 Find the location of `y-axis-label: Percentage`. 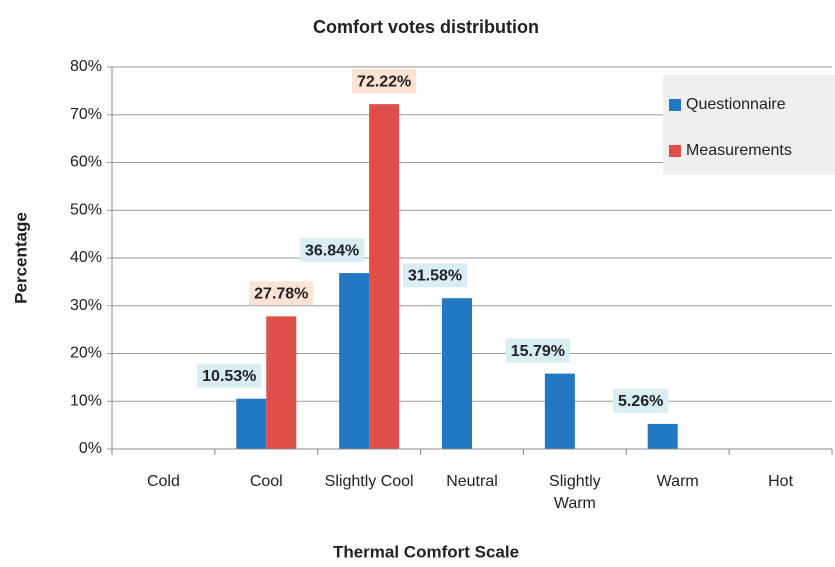

y-axis-label: Percentage is located at coordinates (20, 258).